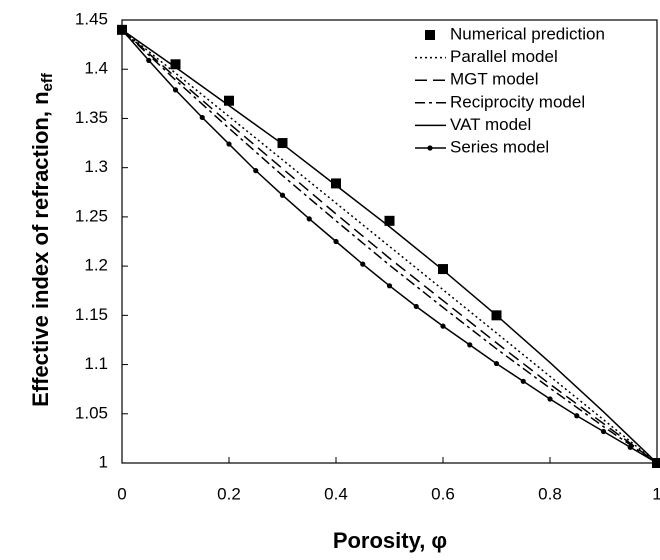 This screenshot has width=660, height=560. I want to click on y-tick-label: 1.2, so click(96, 265).